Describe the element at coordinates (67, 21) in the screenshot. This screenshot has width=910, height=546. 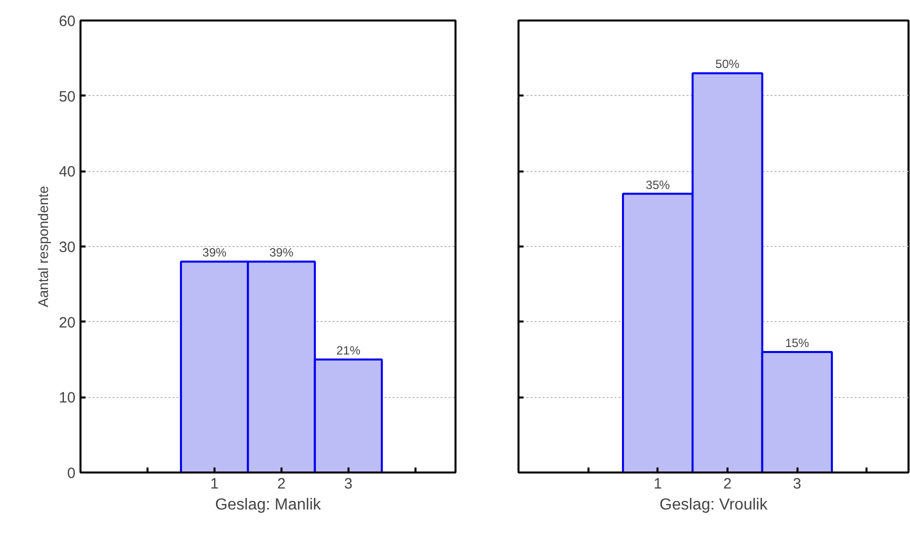
I see `y-tick-label: 60` at that location.